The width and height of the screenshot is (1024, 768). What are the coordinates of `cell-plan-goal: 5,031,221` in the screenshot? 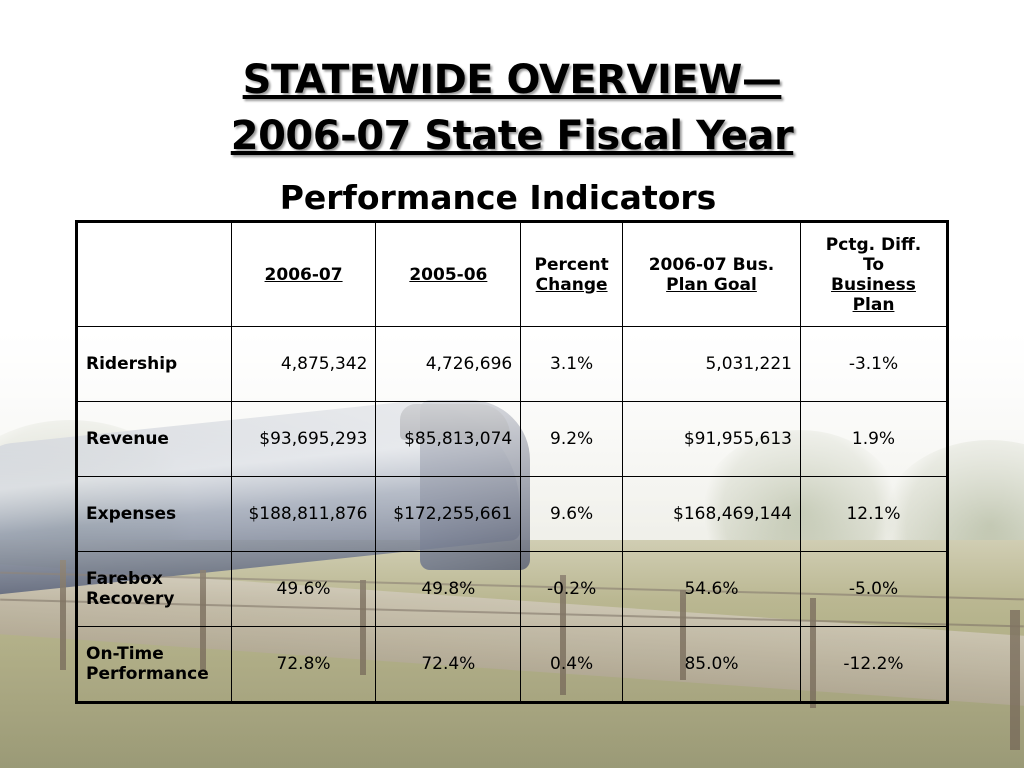 It's located at (711, 364).